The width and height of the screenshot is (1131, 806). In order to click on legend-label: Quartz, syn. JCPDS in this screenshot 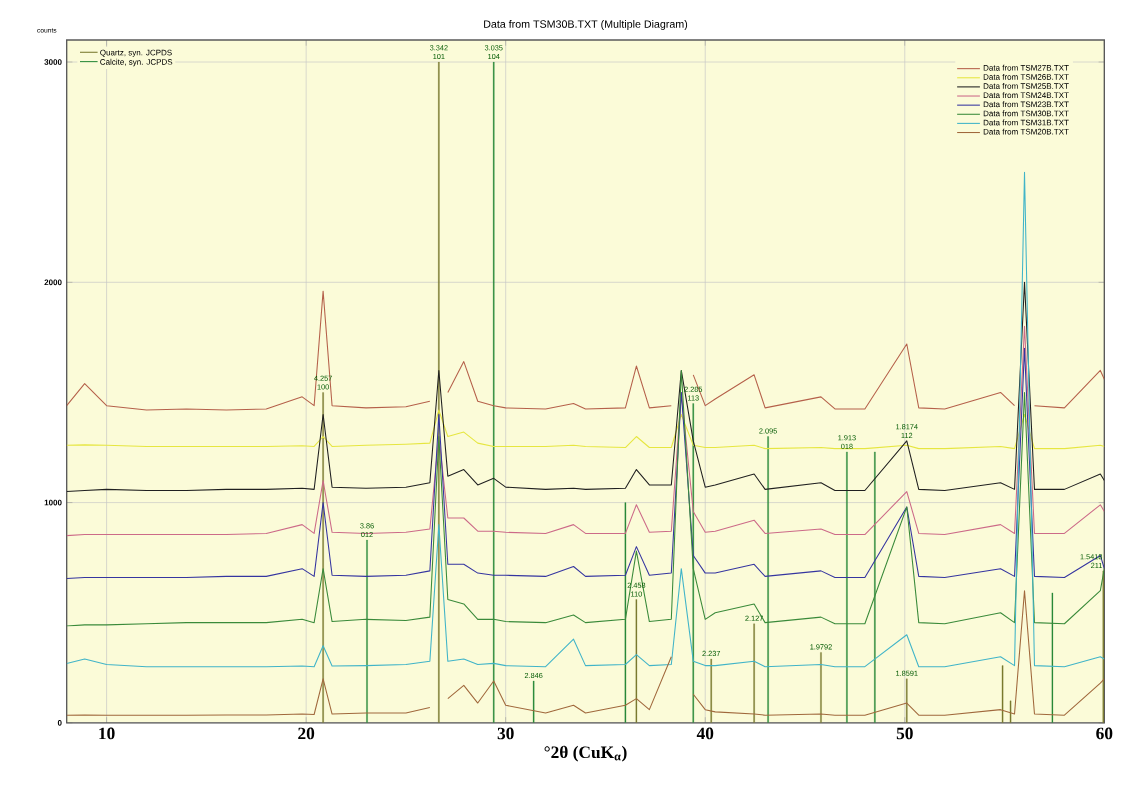, I will do `click(136, 53)`.